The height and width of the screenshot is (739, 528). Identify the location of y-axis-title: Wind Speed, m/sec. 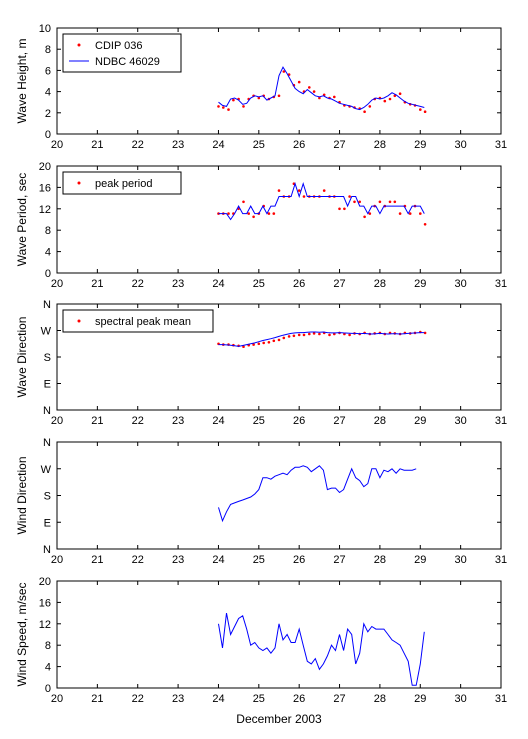
(22, 634).